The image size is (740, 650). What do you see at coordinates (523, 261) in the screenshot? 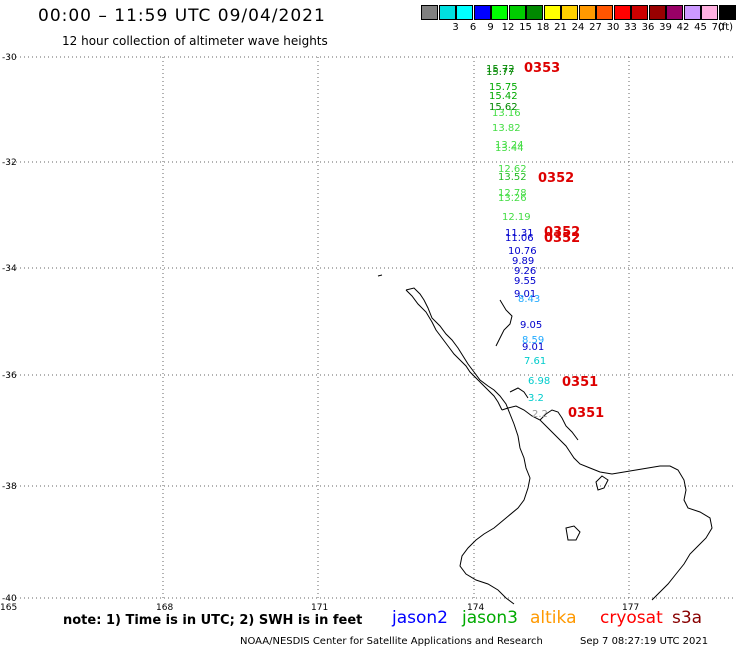
I see `wave-height-label: 9.89` at bounding box center [523, 261].